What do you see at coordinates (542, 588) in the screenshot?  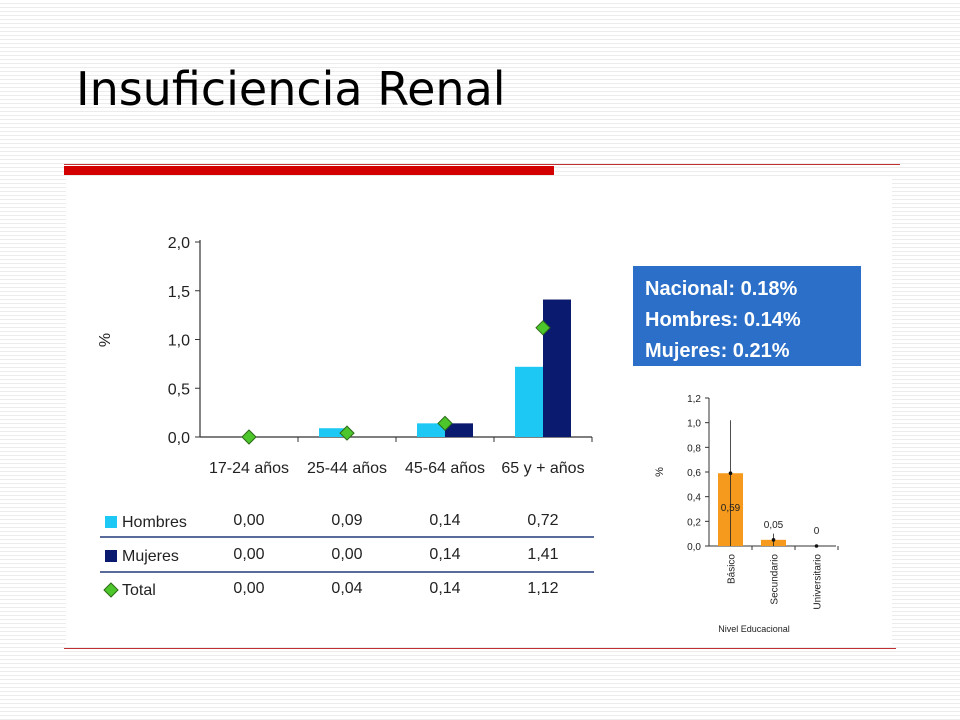 I see `table-cell-value: 1,12` at bounding box center [542, 588].